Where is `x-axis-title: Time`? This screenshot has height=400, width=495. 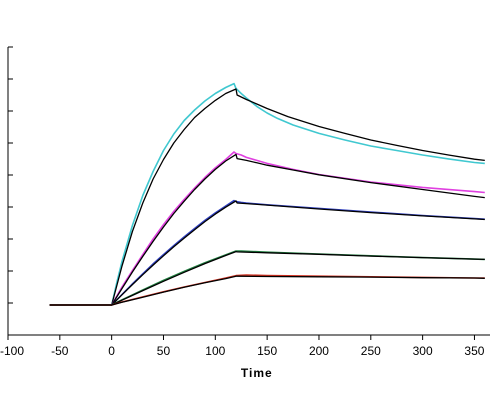 x-axis-title: Time is located at coordinates (257, 373).